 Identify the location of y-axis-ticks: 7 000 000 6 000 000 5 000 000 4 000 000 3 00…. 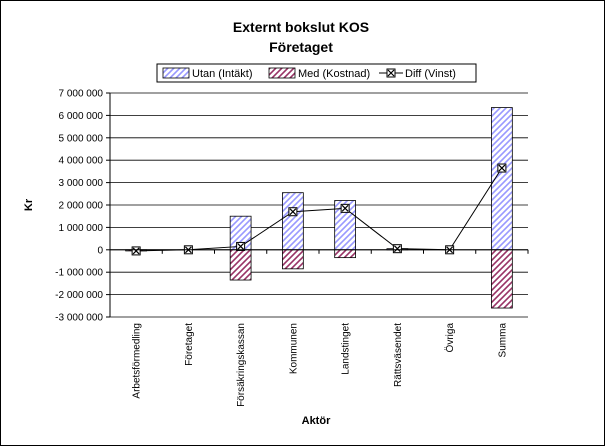
(82, 206).